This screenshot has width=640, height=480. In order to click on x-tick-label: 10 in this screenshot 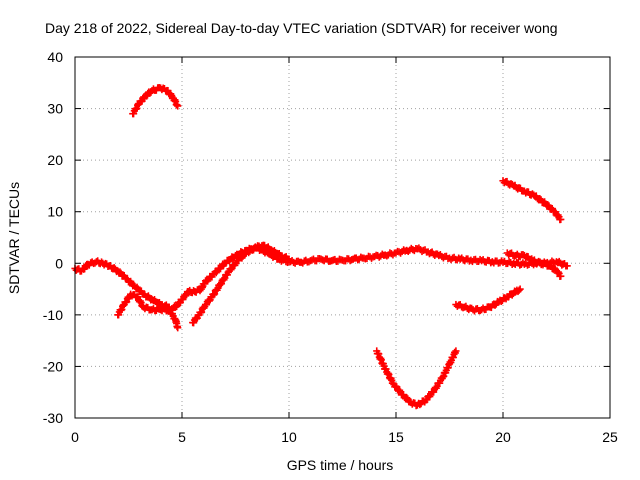, I will do `click(289, 437)`.